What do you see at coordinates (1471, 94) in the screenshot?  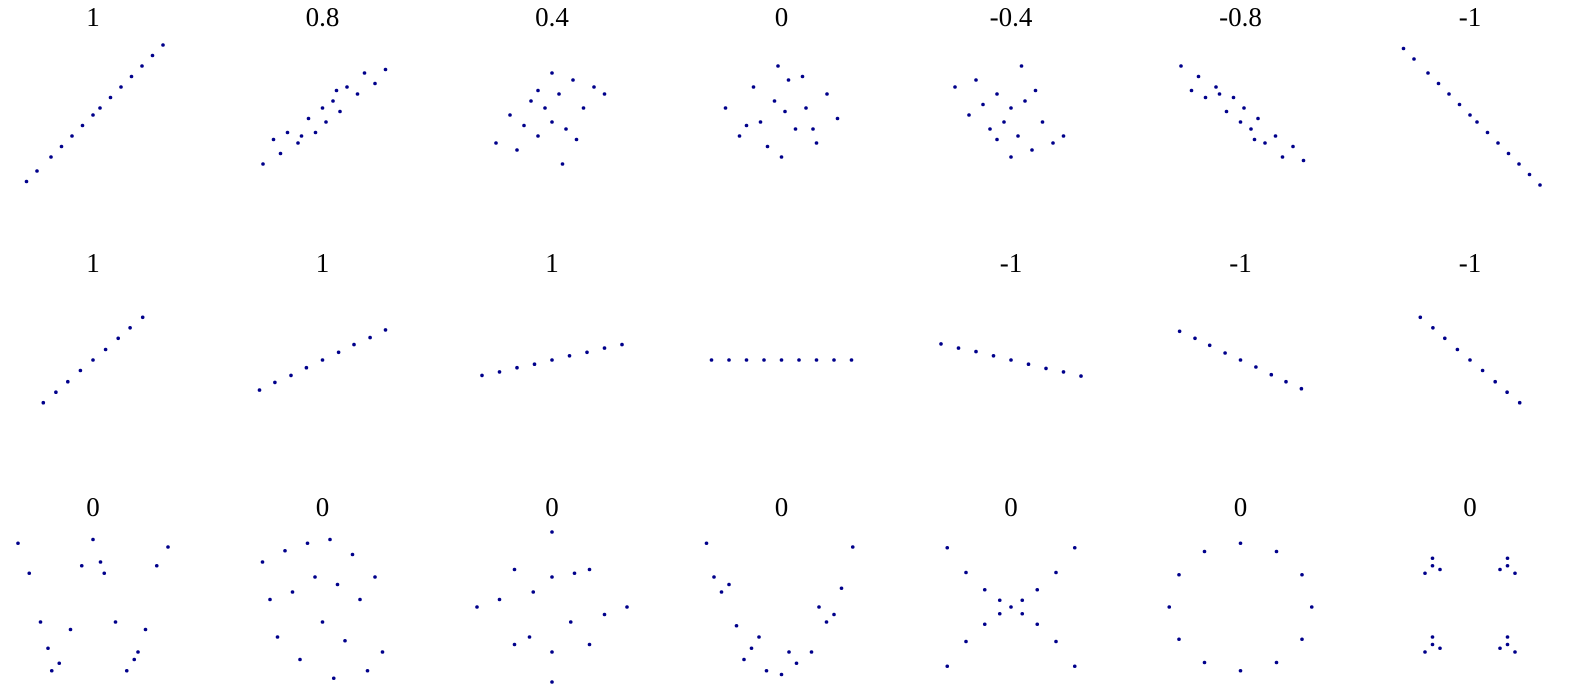 I see `panel: -1` at bounding box center [1471, 94].